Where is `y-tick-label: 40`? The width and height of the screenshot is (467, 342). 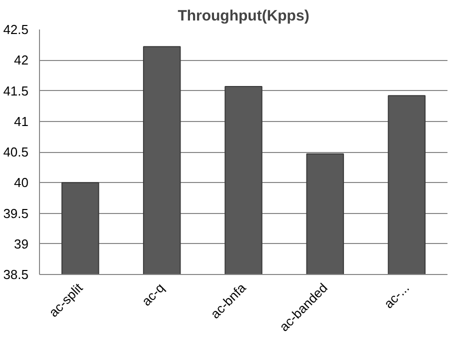
y-tick-label: 40 is located at coordinates (21, 182).